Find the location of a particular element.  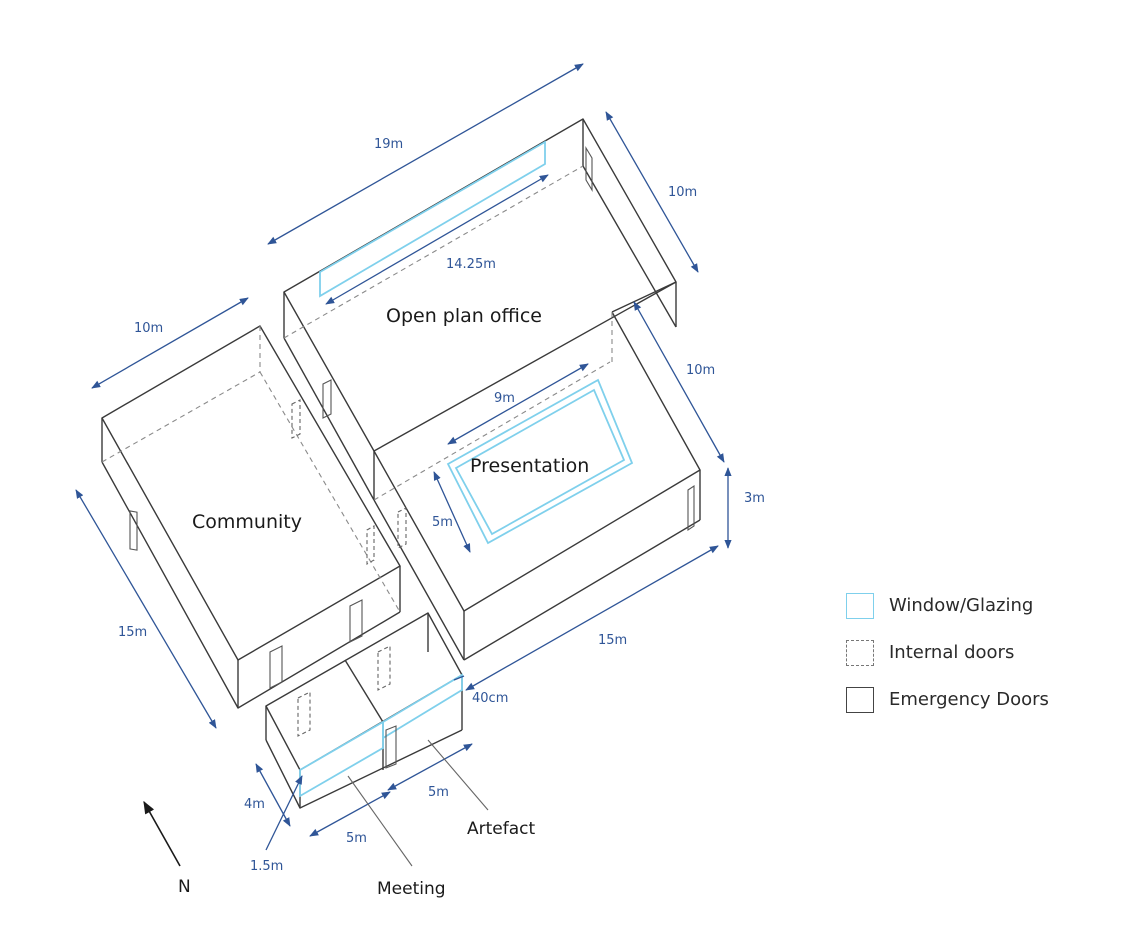

dim-office-width: 10m is located at coordinates (682, 192).